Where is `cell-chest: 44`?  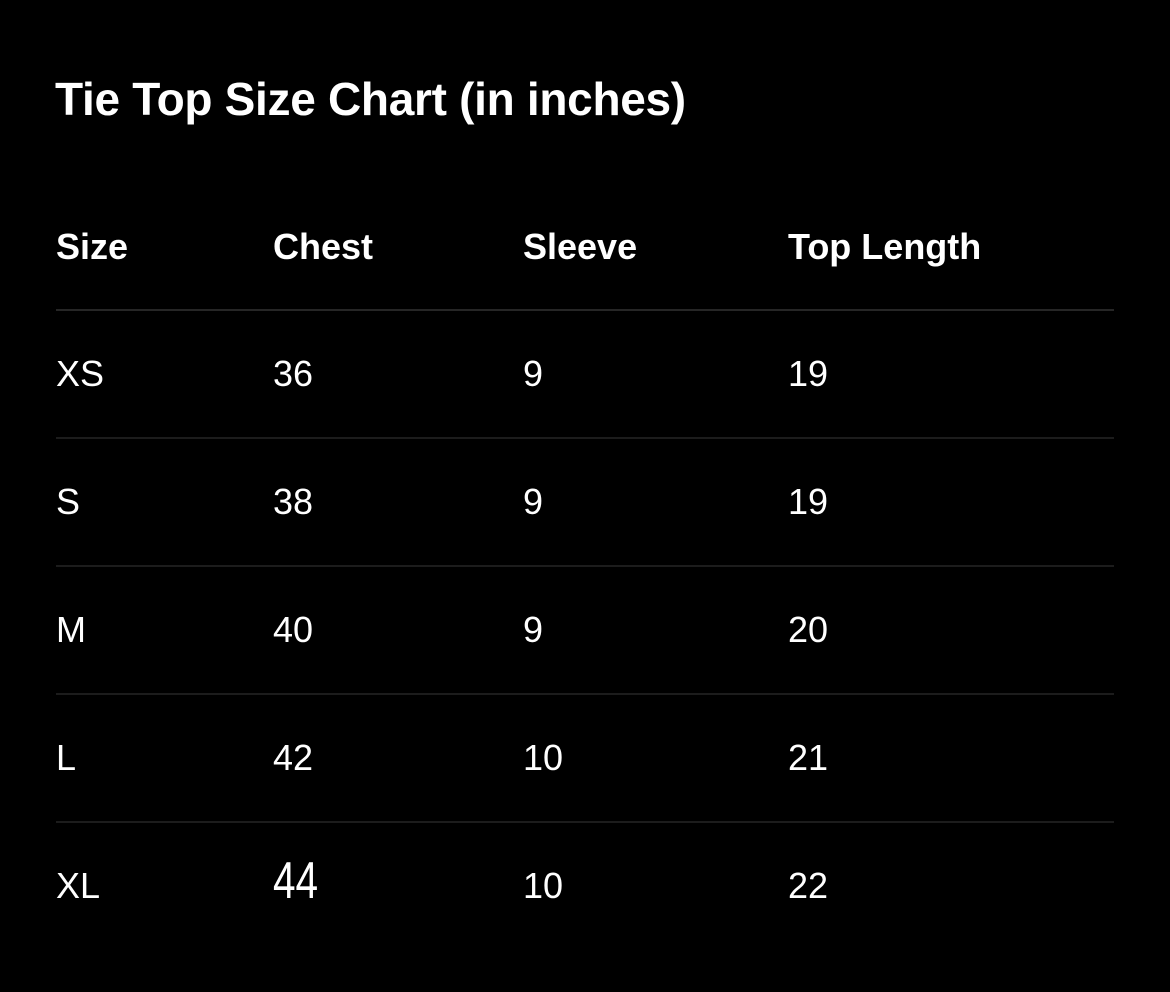 cell-chest: 44 is located at coordinates (302, 886).